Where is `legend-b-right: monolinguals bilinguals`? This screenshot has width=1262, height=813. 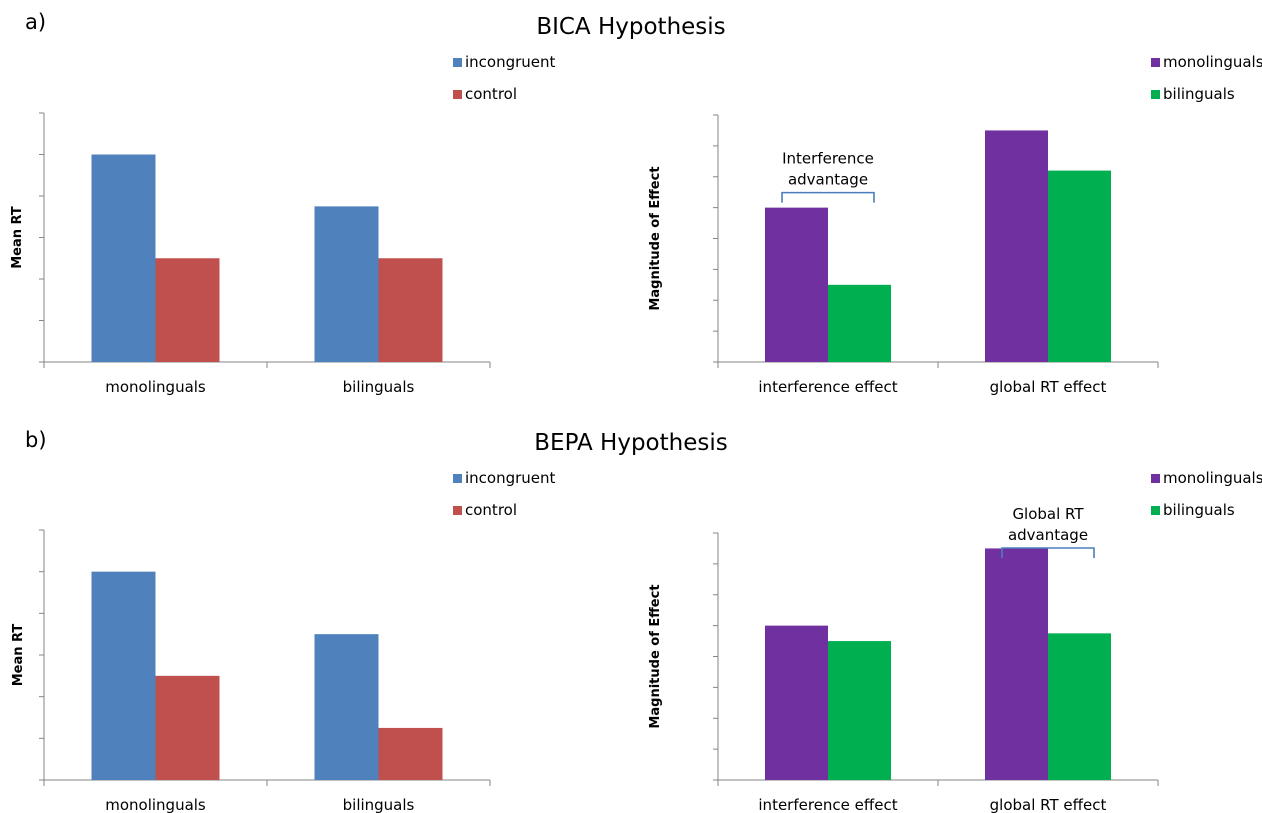
legend-b-right: monolinguals bilinguals is located at coordinates (1206, 500).